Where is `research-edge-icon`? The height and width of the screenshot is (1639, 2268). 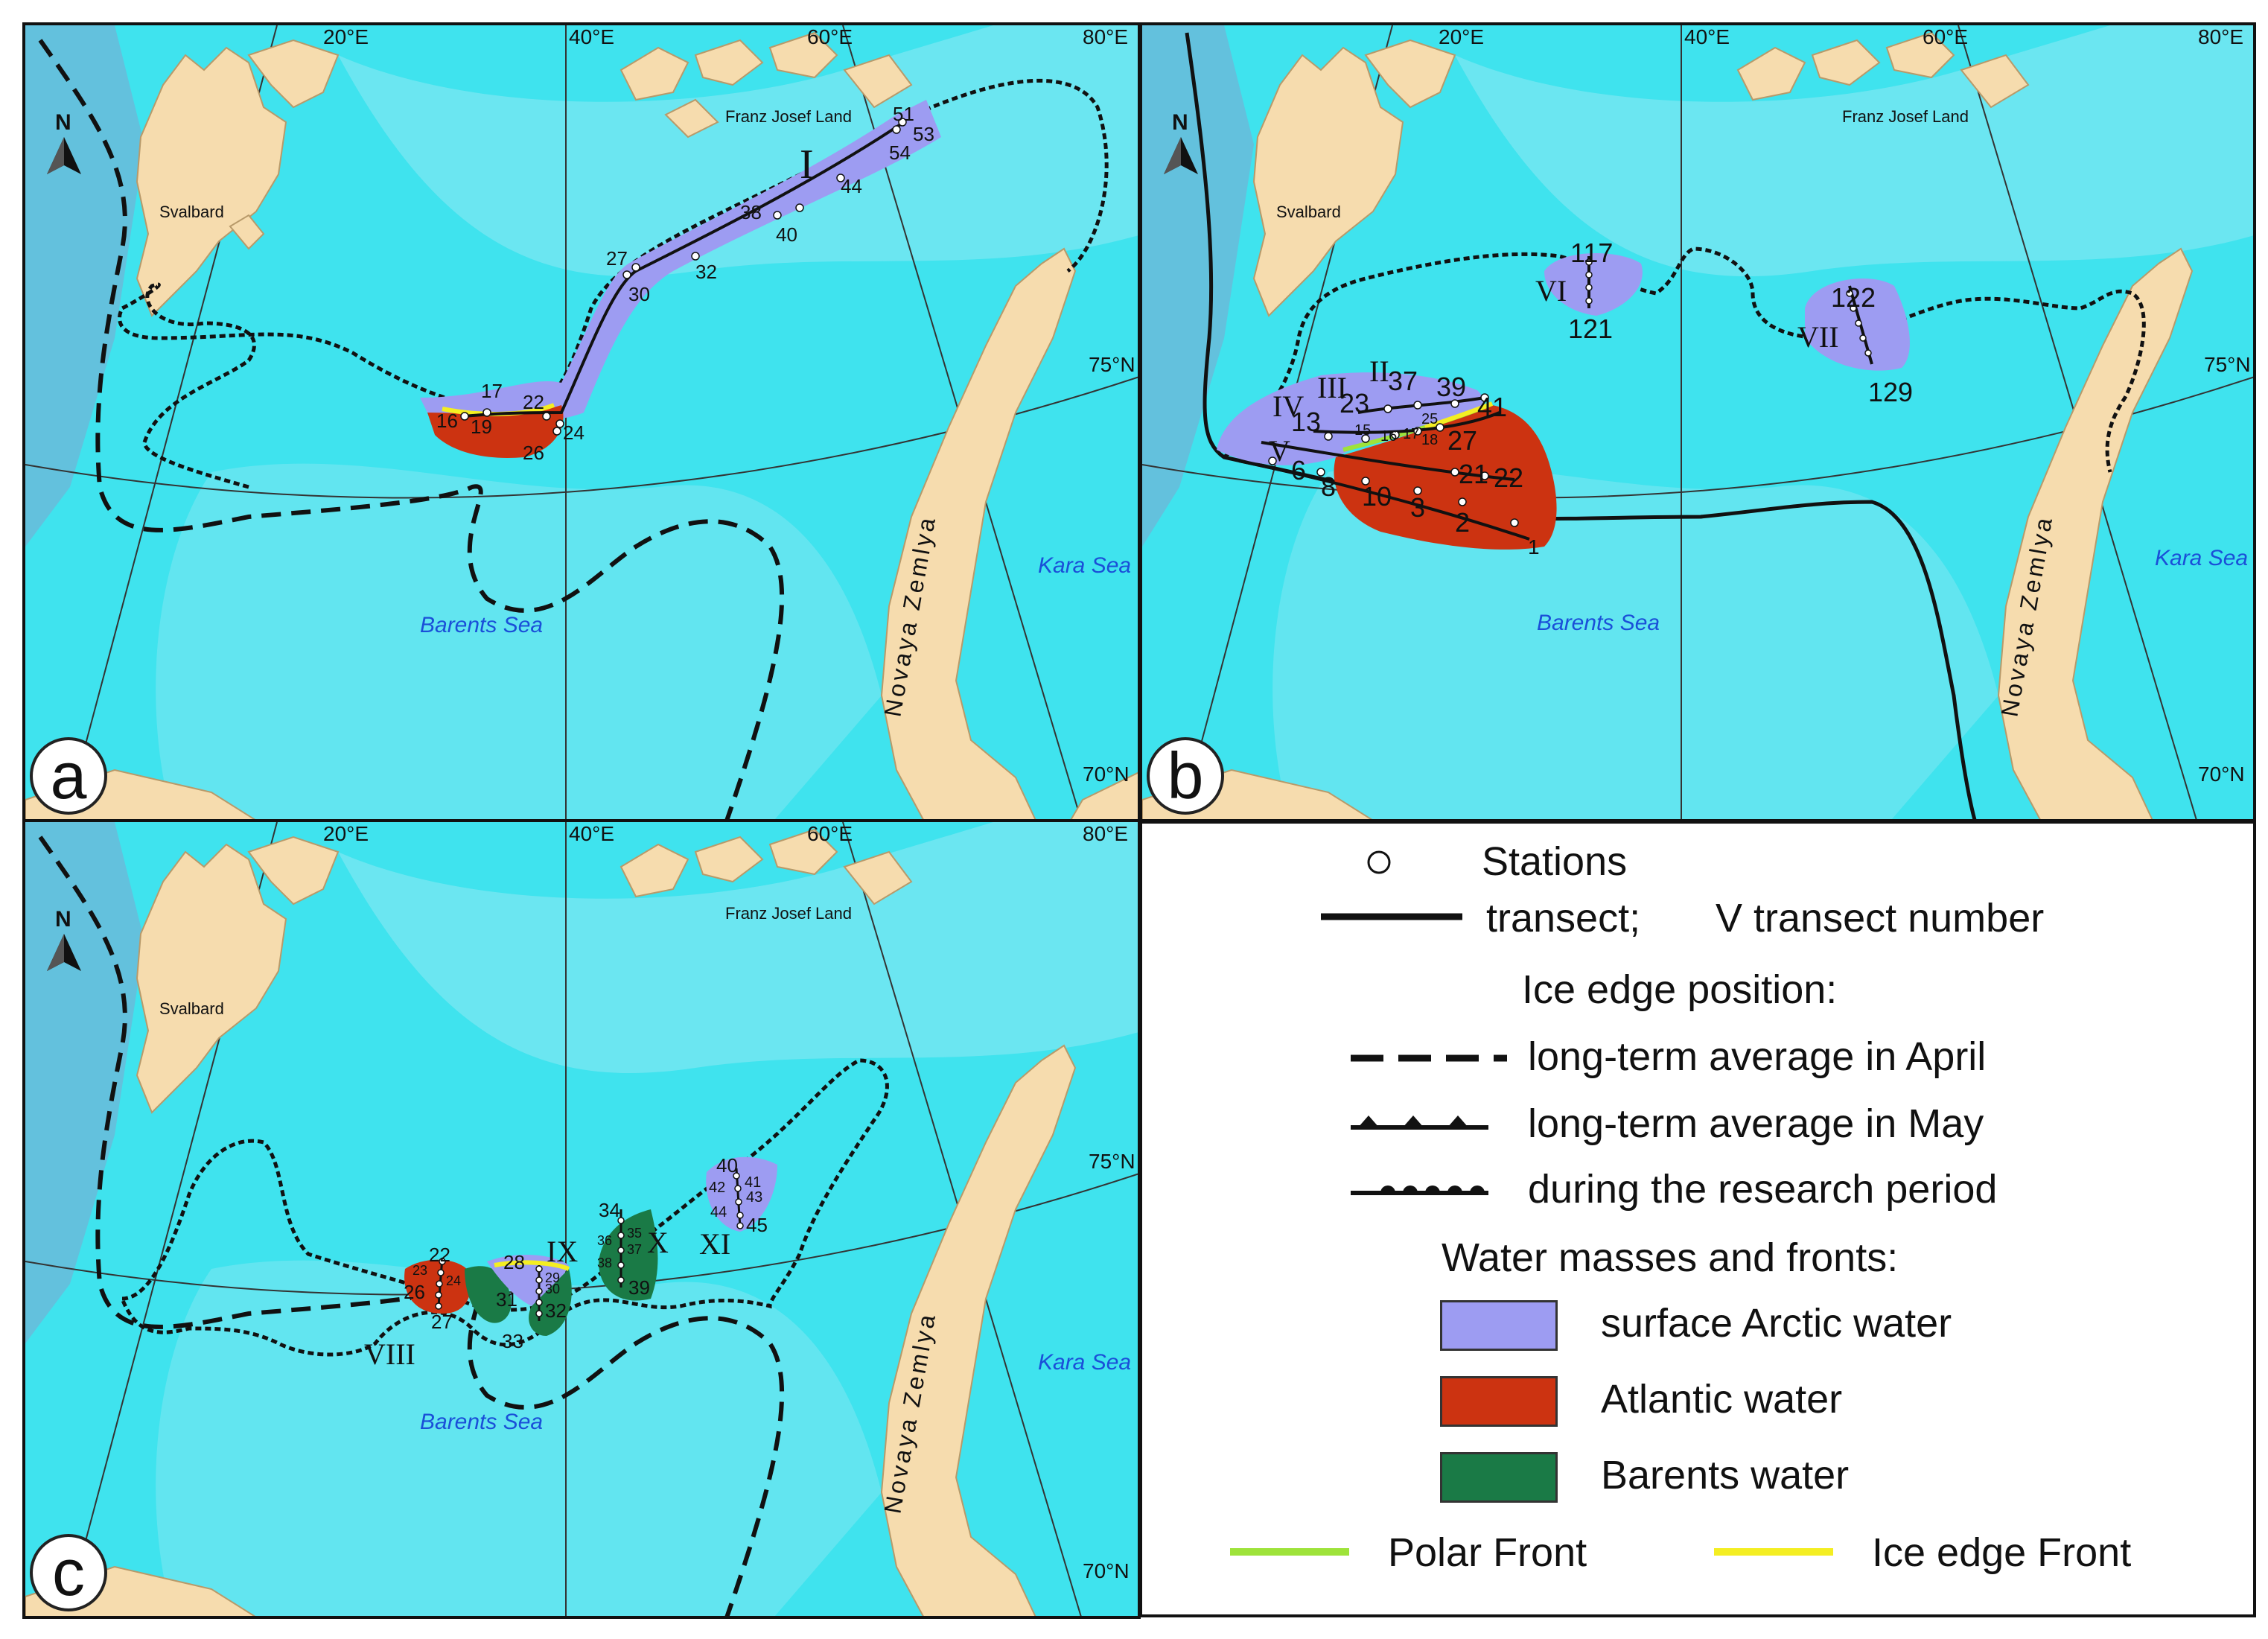
research-edge-icon is located at coordinates (1419, 1190).